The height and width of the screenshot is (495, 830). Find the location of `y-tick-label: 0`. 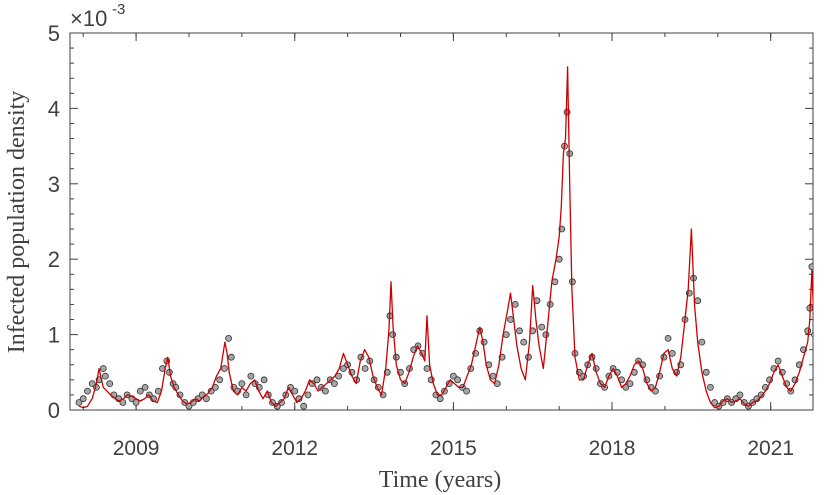

y-tick-label: 0 is located at coordinates (54, 410).